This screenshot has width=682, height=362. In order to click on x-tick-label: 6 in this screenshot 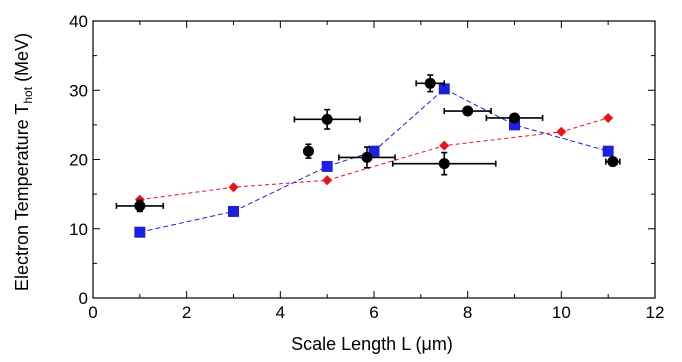, I will do `click(373, 312)`.